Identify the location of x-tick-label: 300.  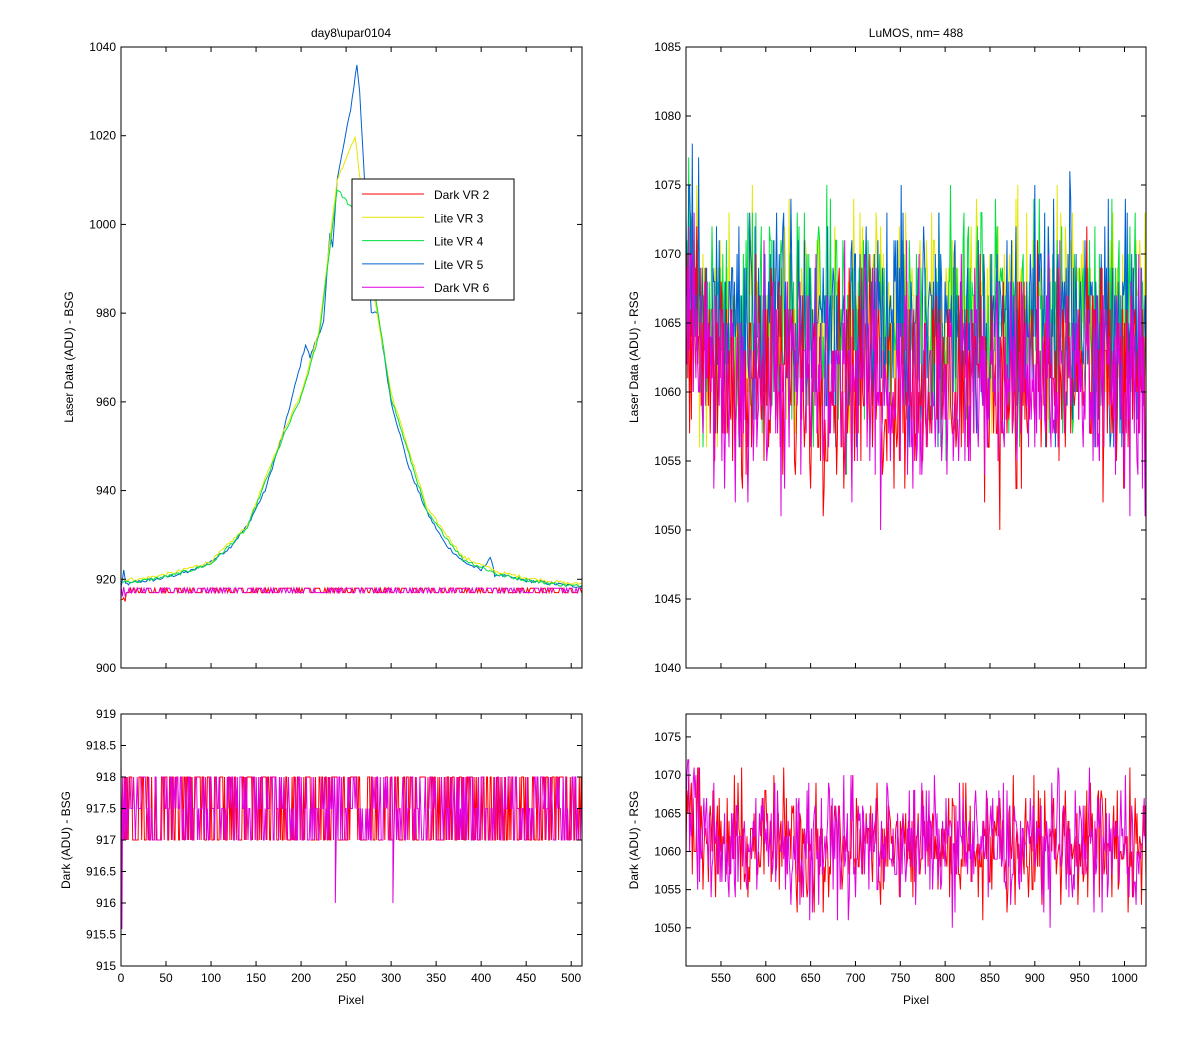
(391, 978).